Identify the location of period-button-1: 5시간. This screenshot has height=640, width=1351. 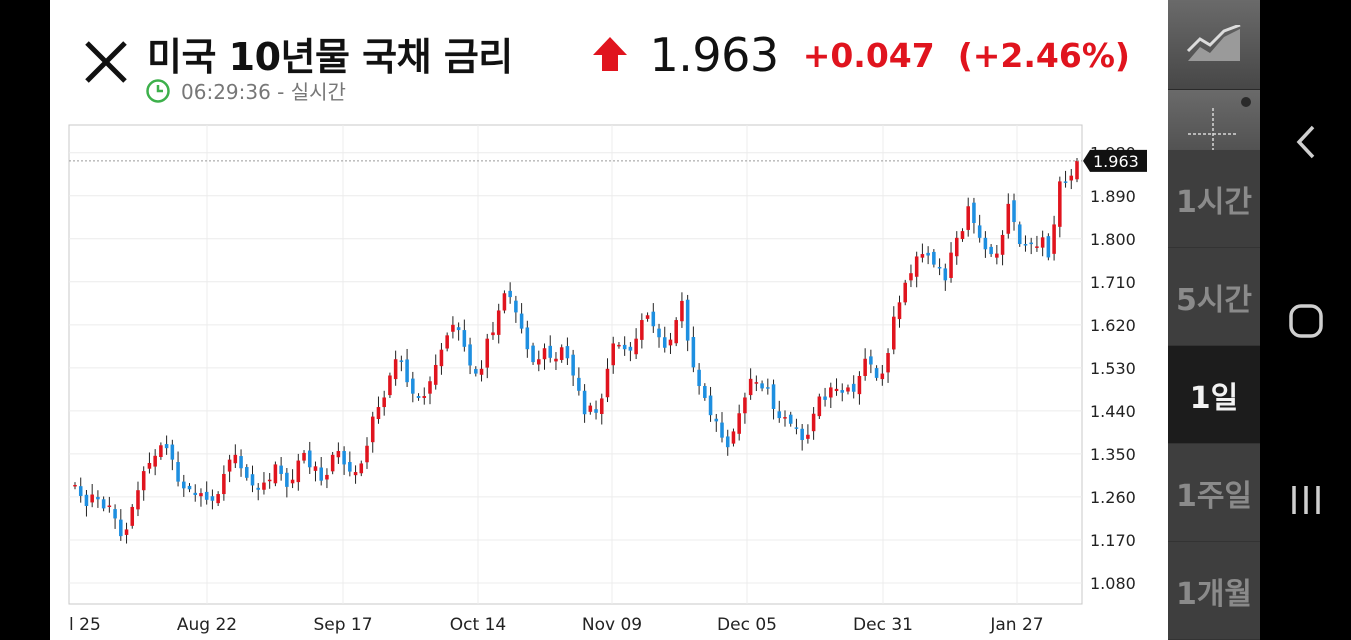
(1214, 297).